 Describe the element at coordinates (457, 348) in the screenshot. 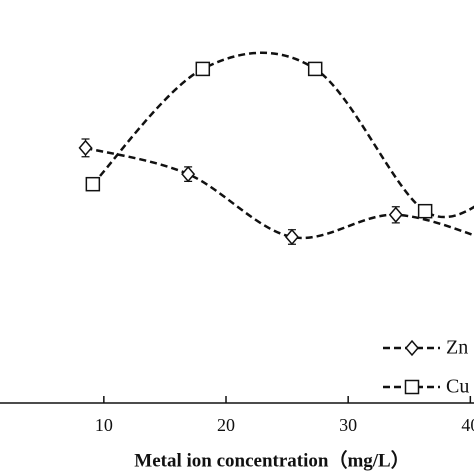

I see `legend-label: Zn` at that location.